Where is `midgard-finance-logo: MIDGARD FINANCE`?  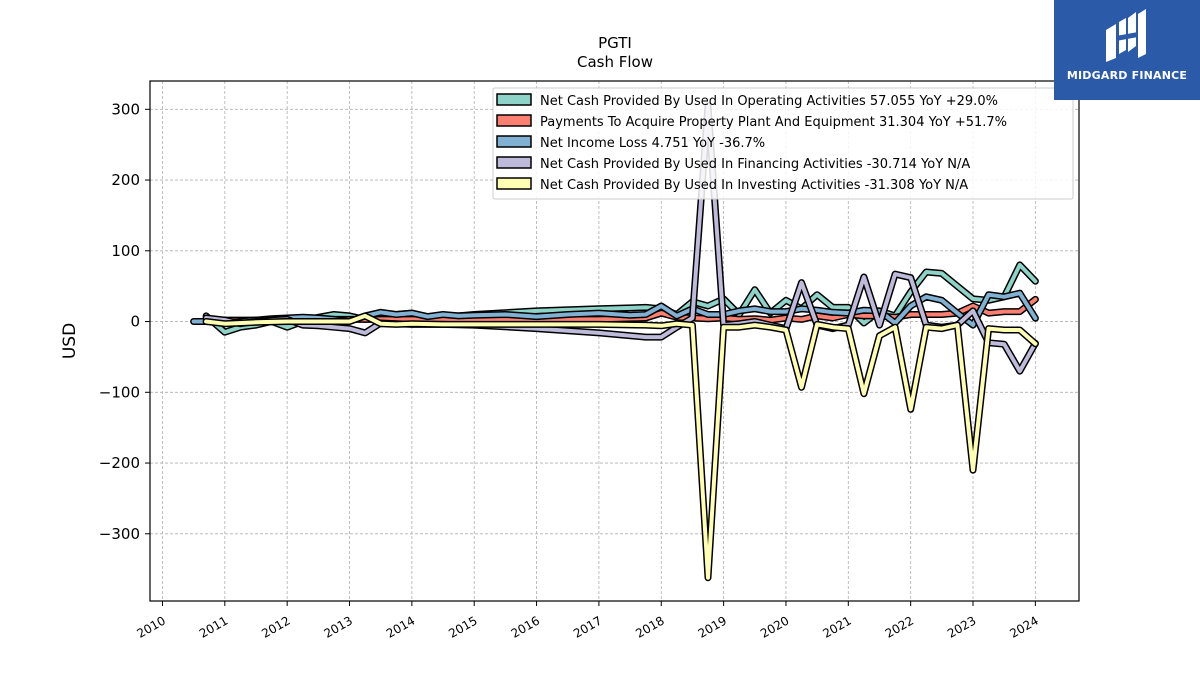
midgard-finance-logo: MIDGARD FINANCE is located at coordinates (1127, 50).